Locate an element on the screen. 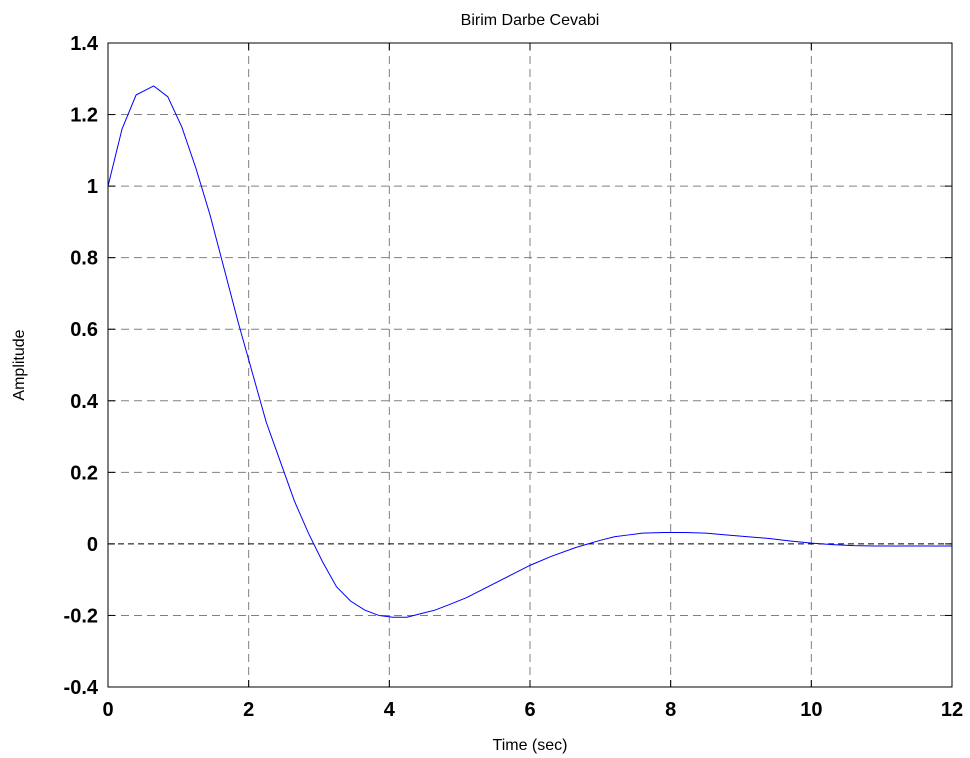 The width and height of the screenshot is (970, 758). y-tick-label: 1 is located at coordinates (92, 187).